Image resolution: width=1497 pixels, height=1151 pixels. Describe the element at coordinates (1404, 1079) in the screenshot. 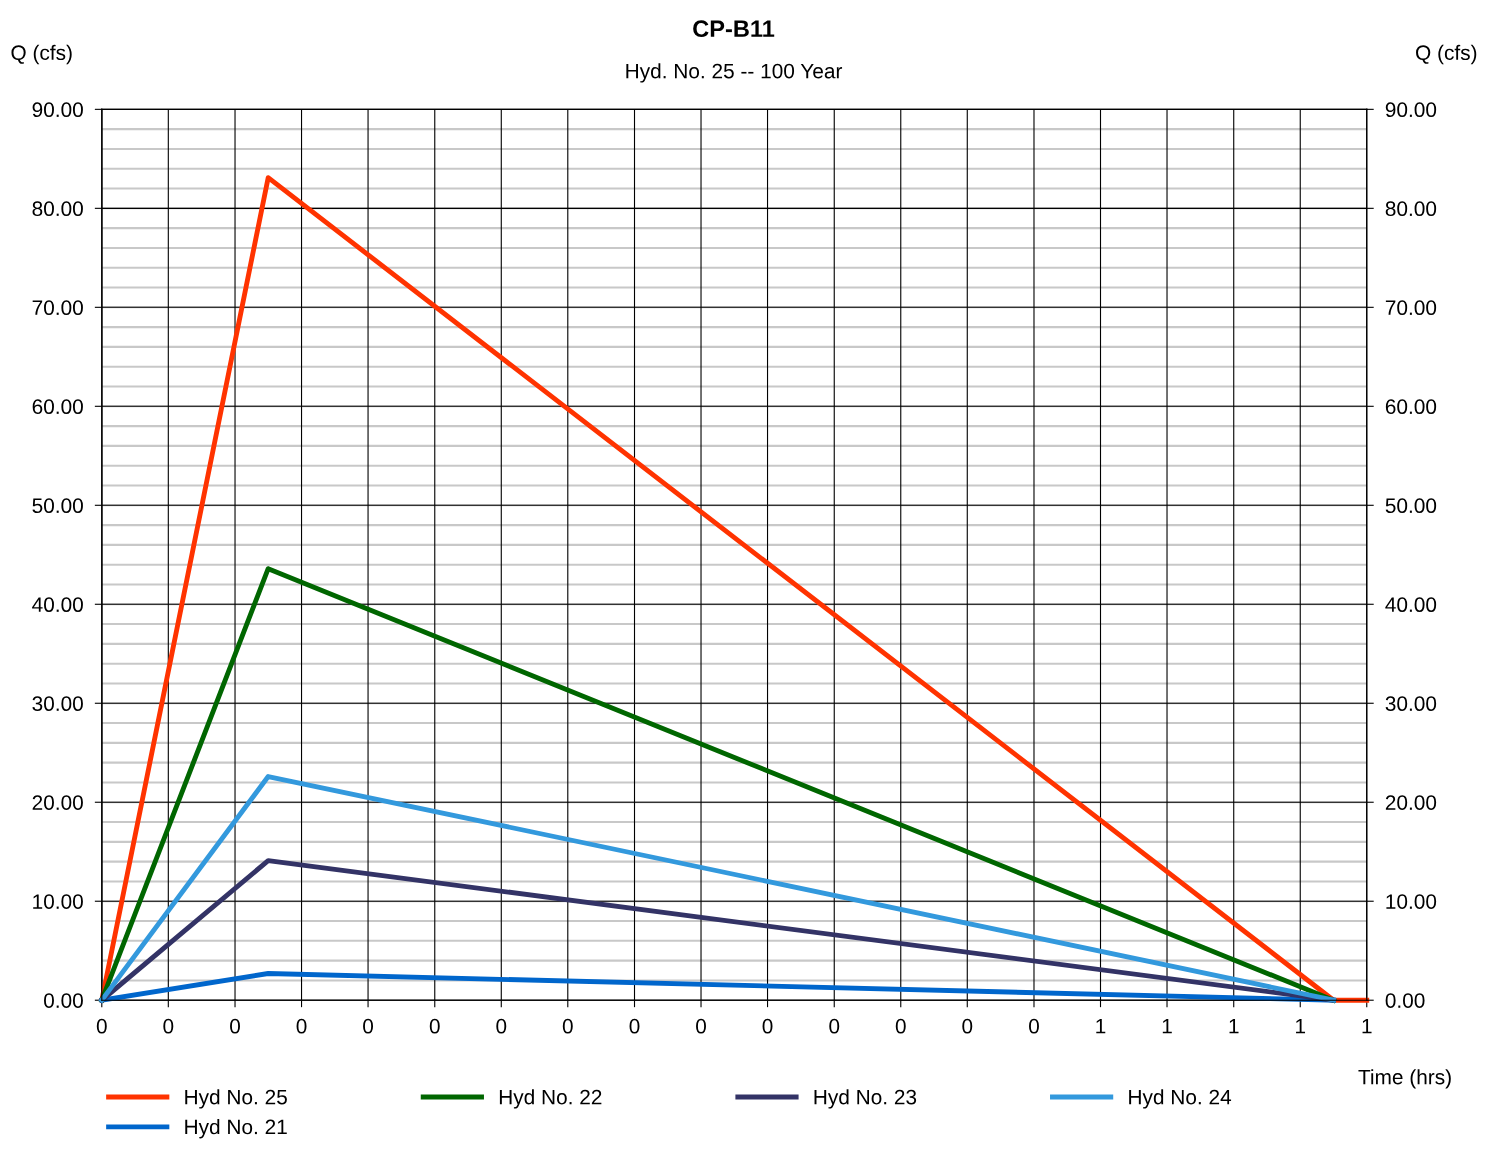

I see `x-axis-title: Time (hrs)` at that location.